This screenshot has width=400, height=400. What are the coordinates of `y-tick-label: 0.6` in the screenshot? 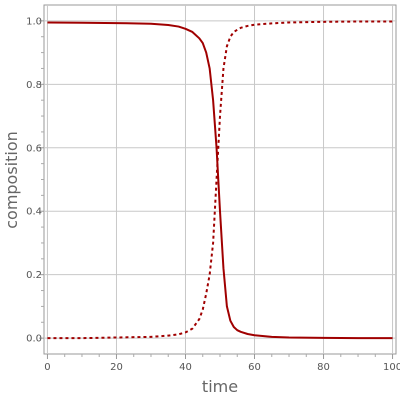 It's located at (34, 148).